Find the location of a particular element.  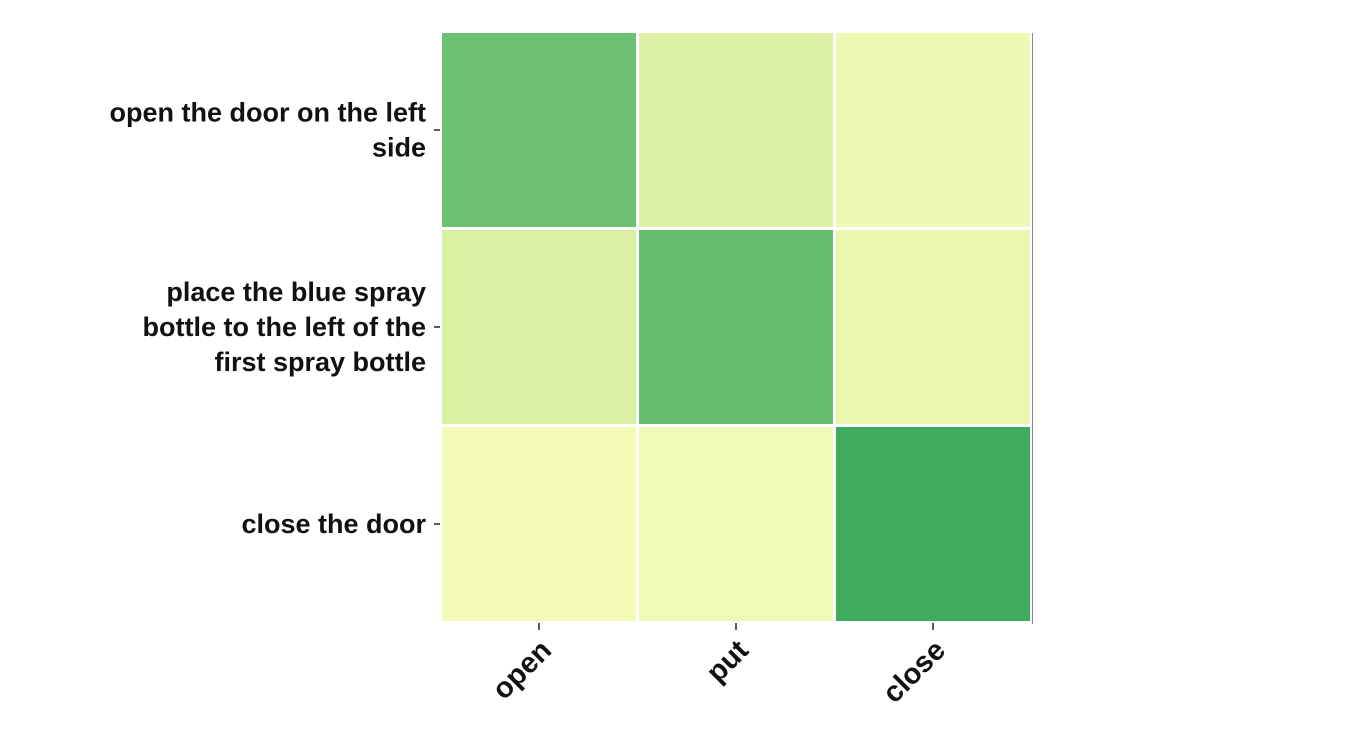

y-tick-label-line: bottle to the left of the is located at coordinates (284, 327).